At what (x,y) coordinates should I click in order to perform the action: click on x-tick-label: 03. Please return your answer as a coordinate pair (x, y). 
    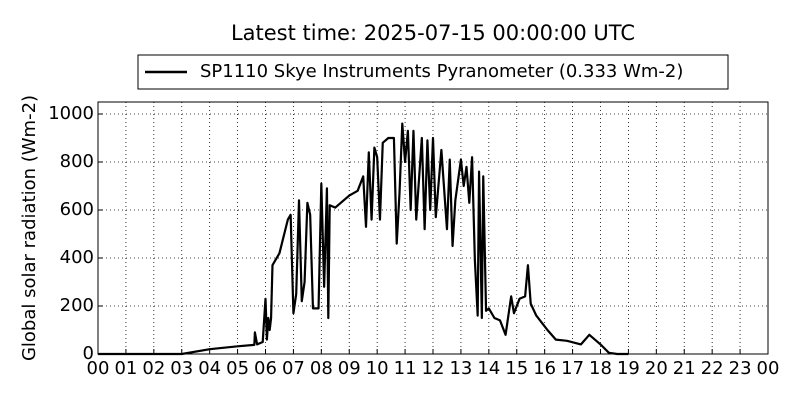
    Looking at the image, I should click on (181, 368).